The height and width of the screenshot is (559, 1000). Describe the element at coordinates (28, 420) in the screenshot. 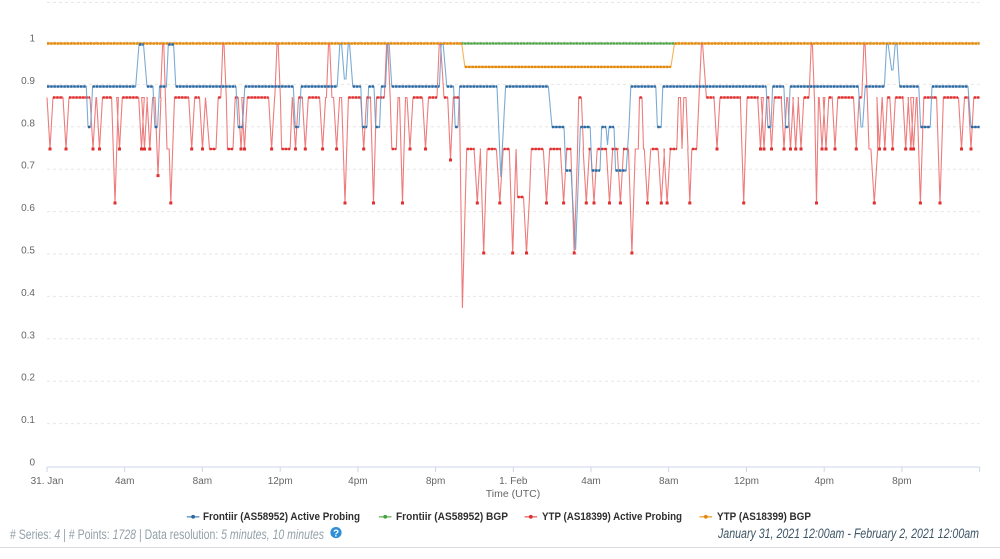

I see `svg-text: 0.1` at that location.